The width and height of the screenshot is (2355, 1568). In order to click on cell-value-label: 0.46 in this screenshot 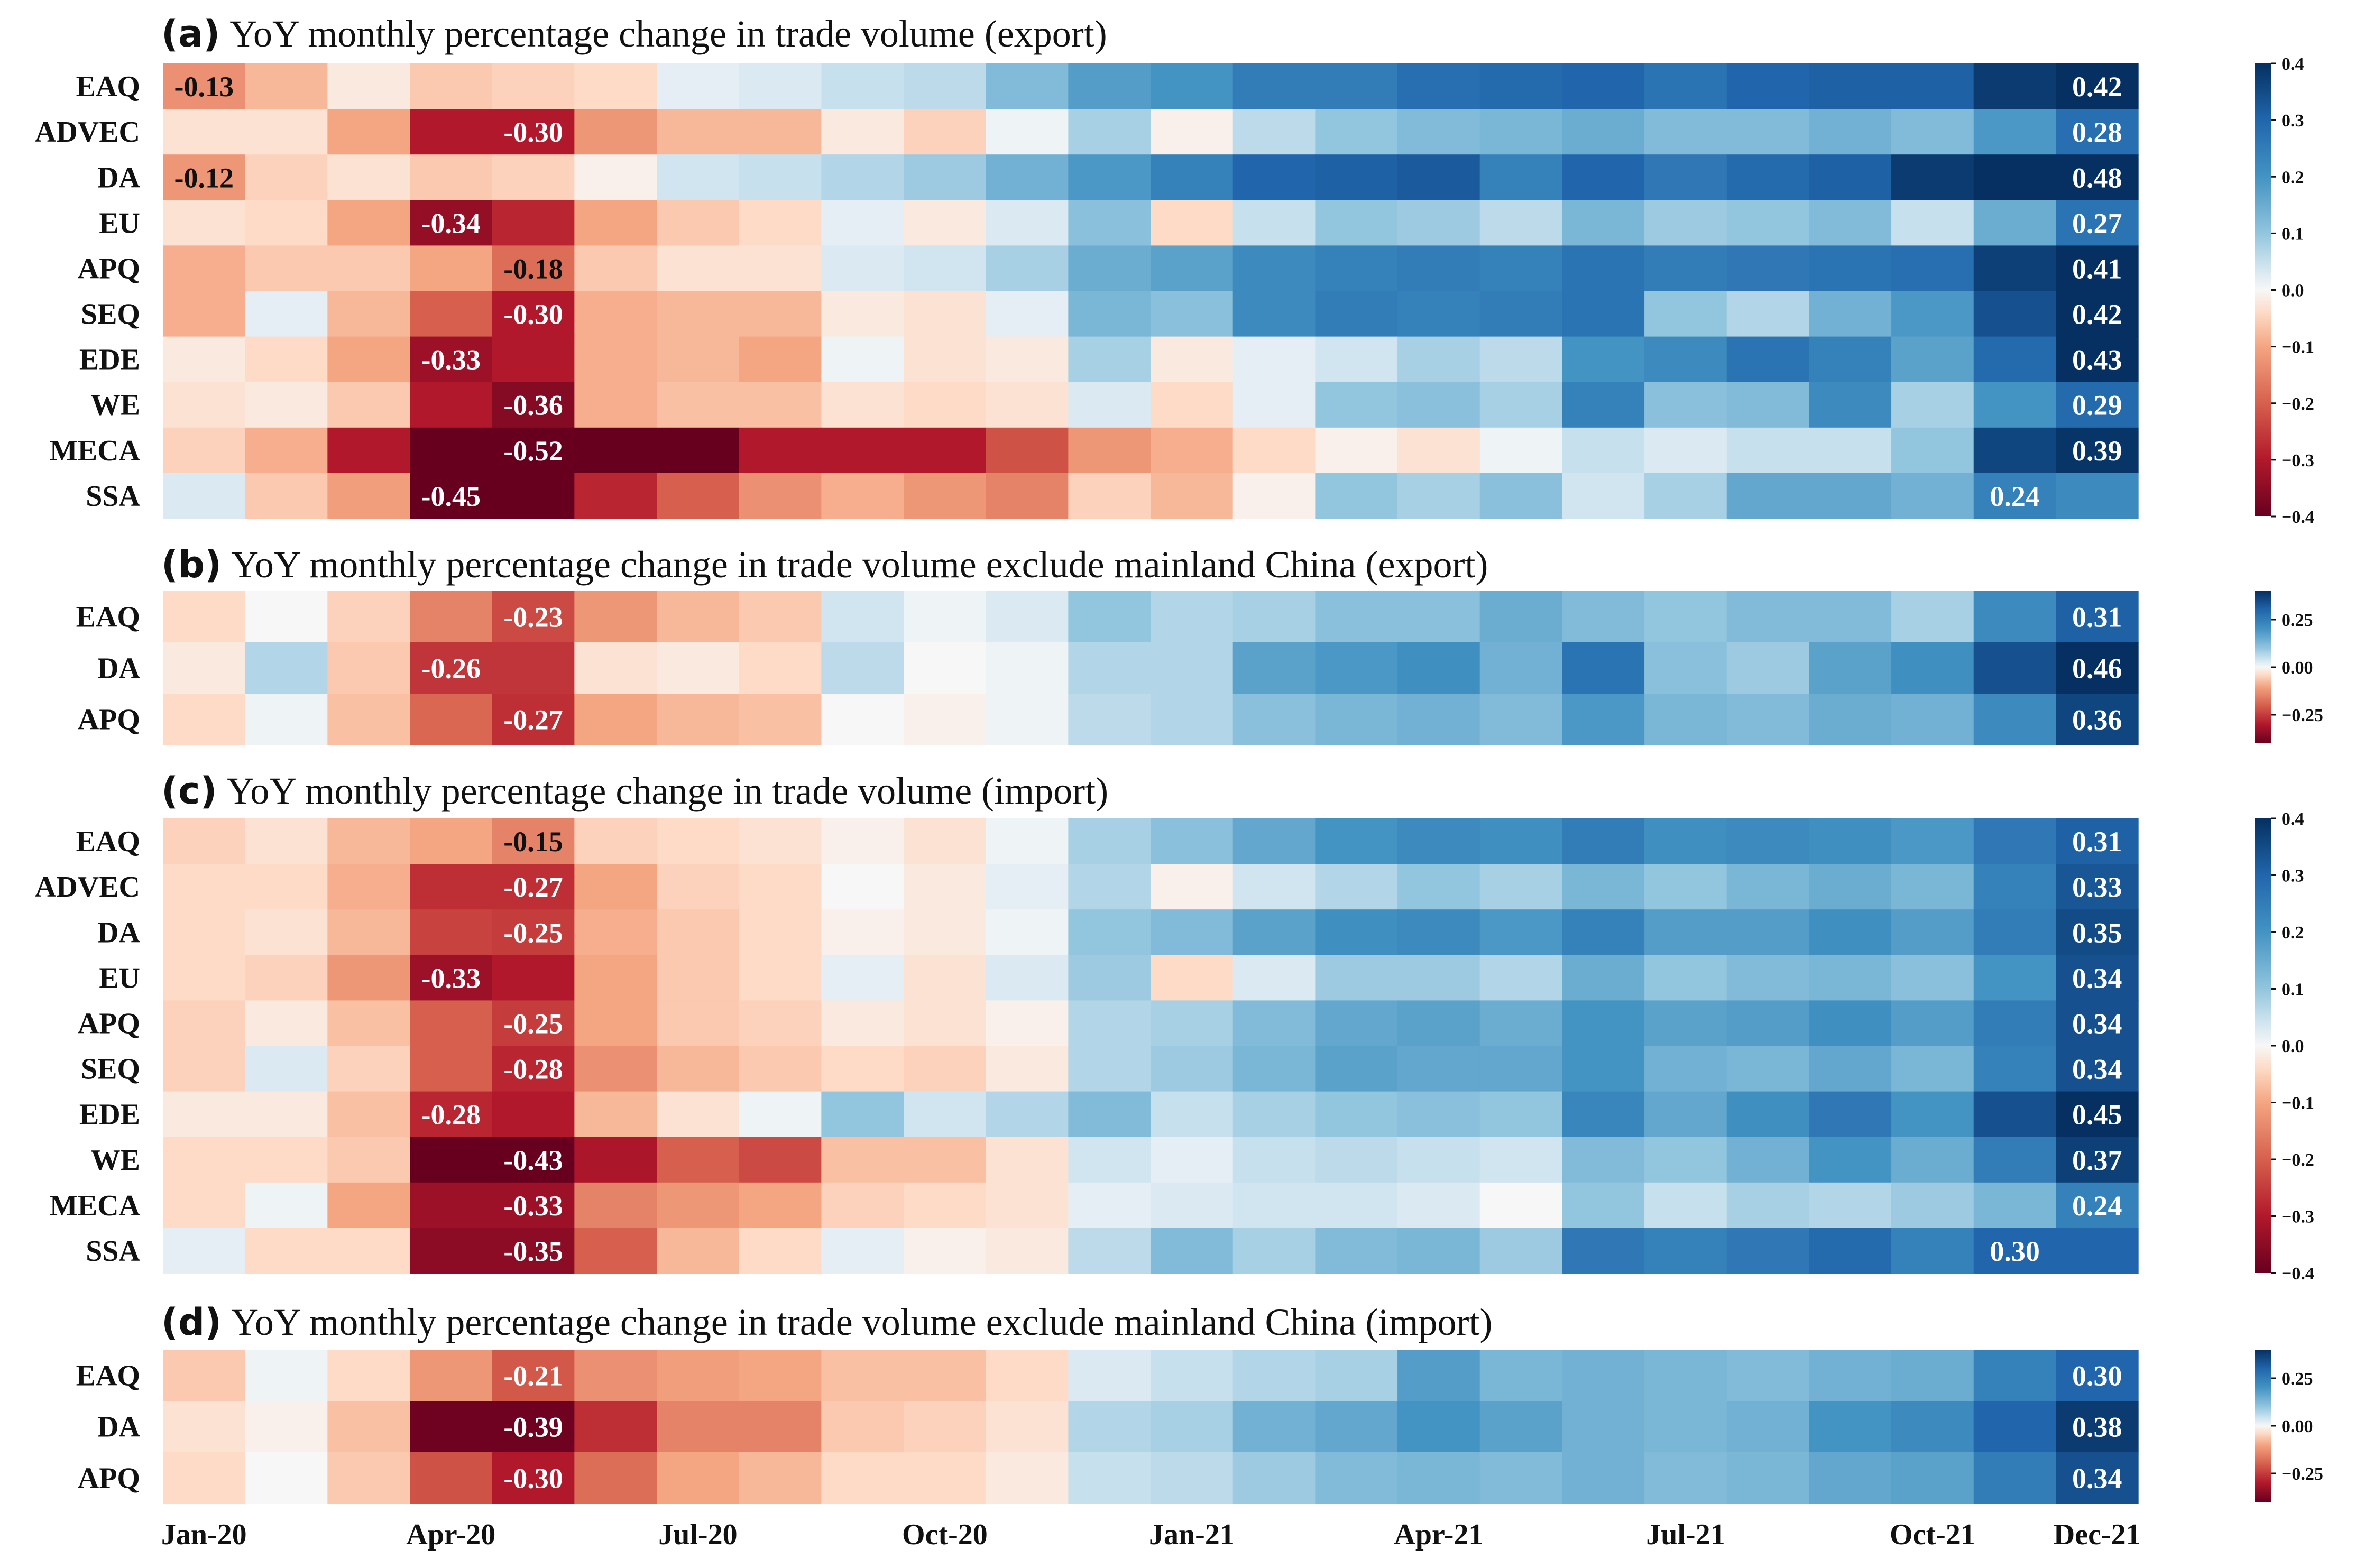, I will do `click(2097, 669)`.